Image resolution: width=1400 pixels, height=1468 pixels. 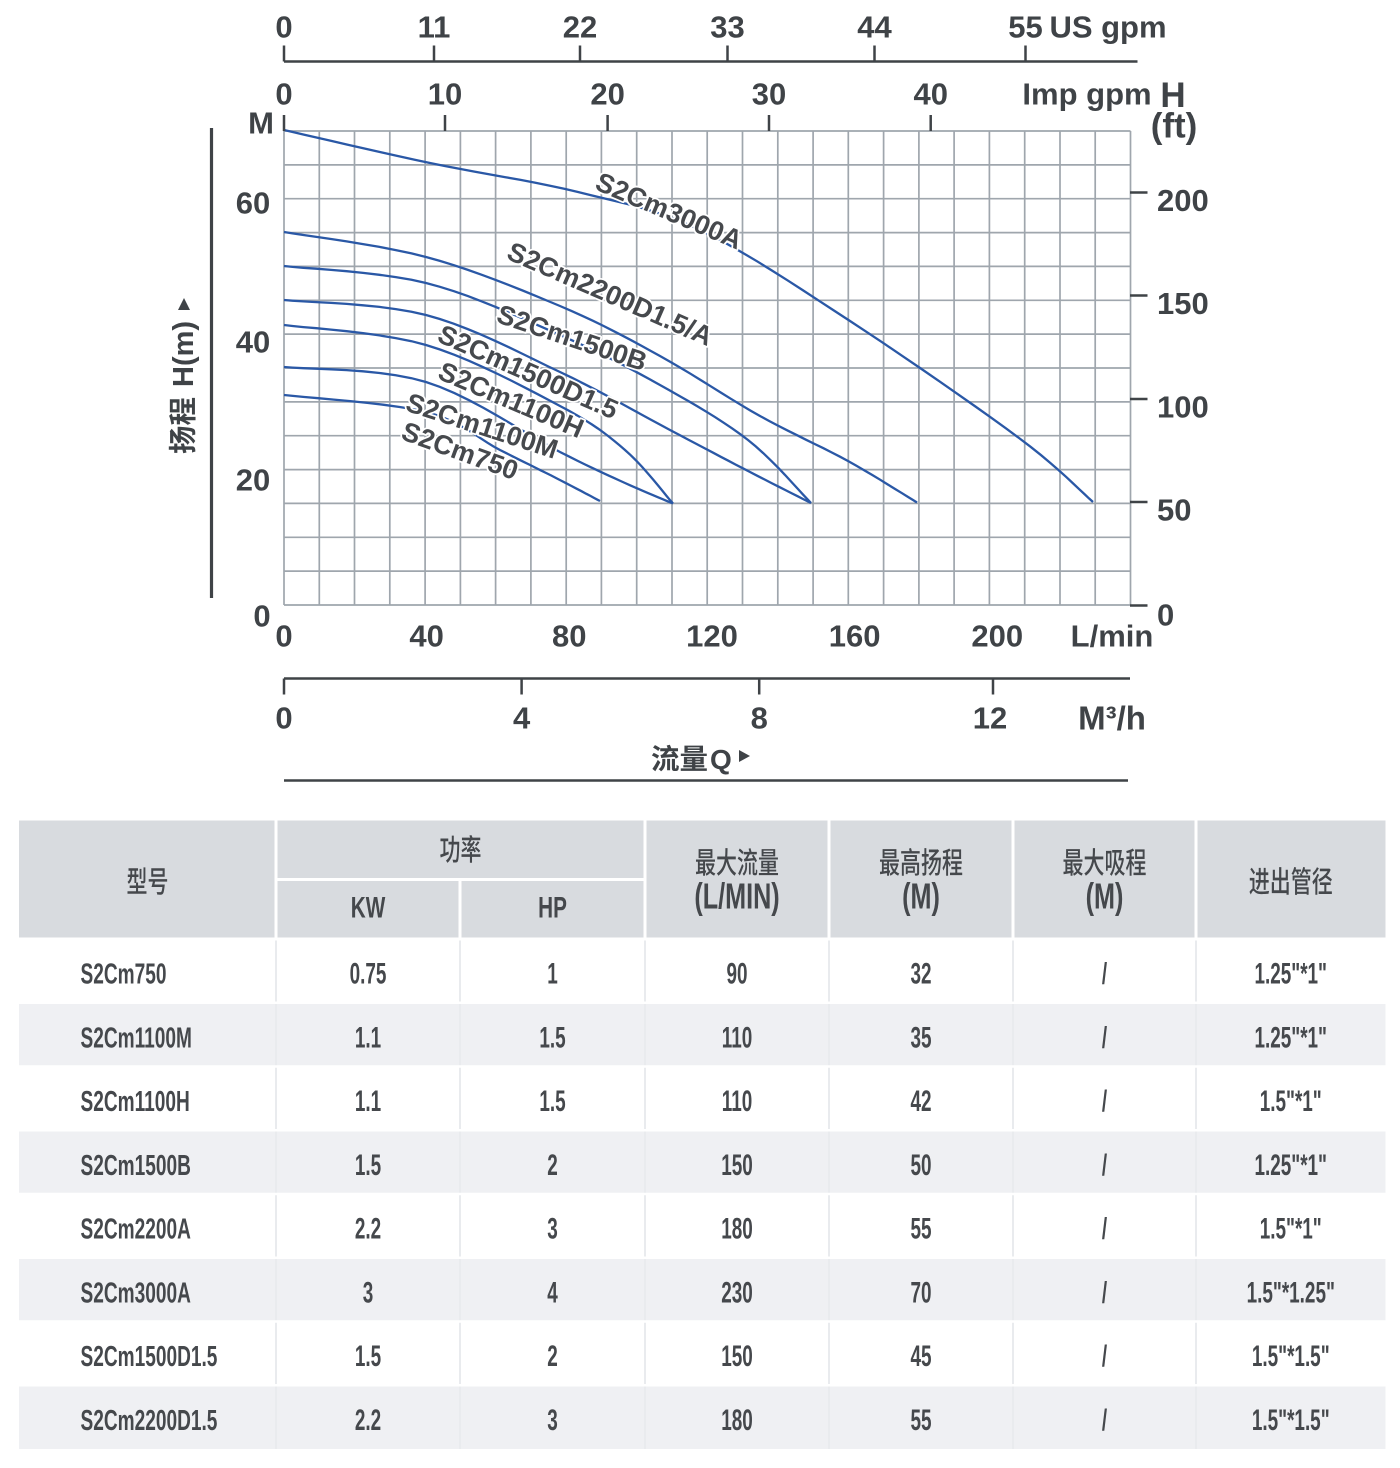 What do you see at coordinates (261, 123) in the screenshot?
I see `svg-text: M` at bounding box center [261, 123].